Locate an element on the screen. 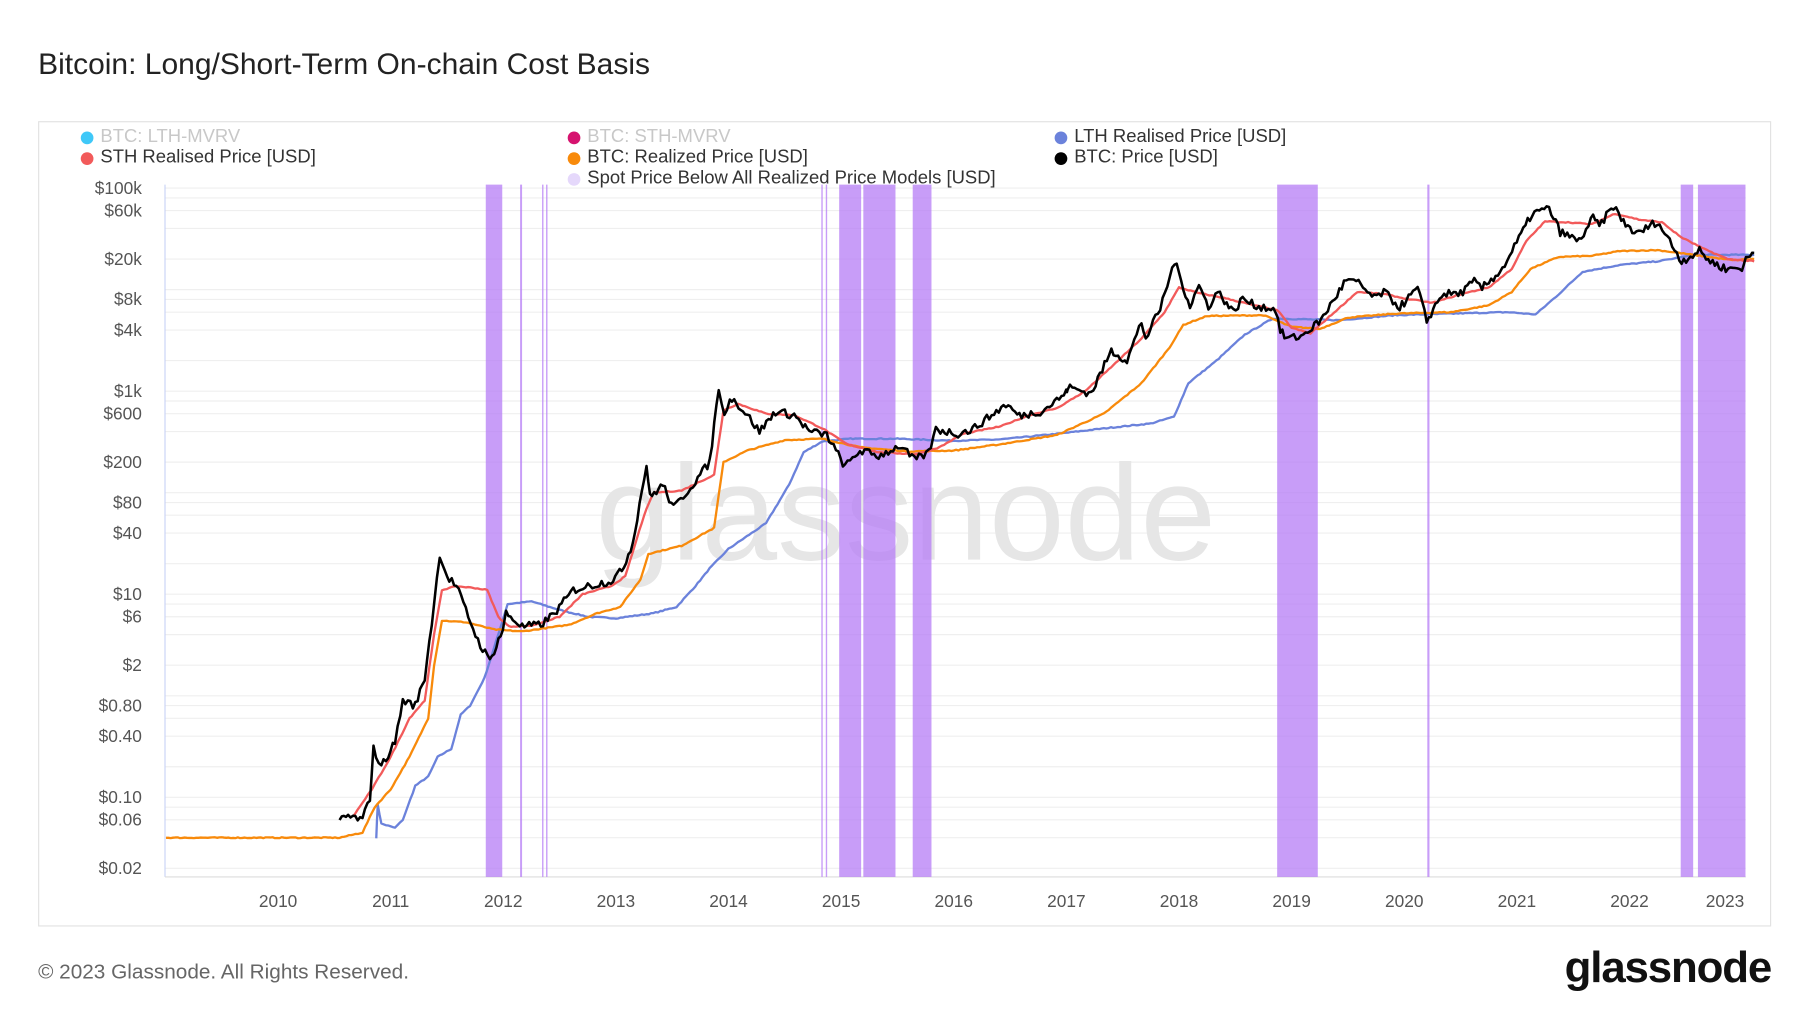  legend-item: BTC: Realized Price [USD] is located at coordinates (687, 158).